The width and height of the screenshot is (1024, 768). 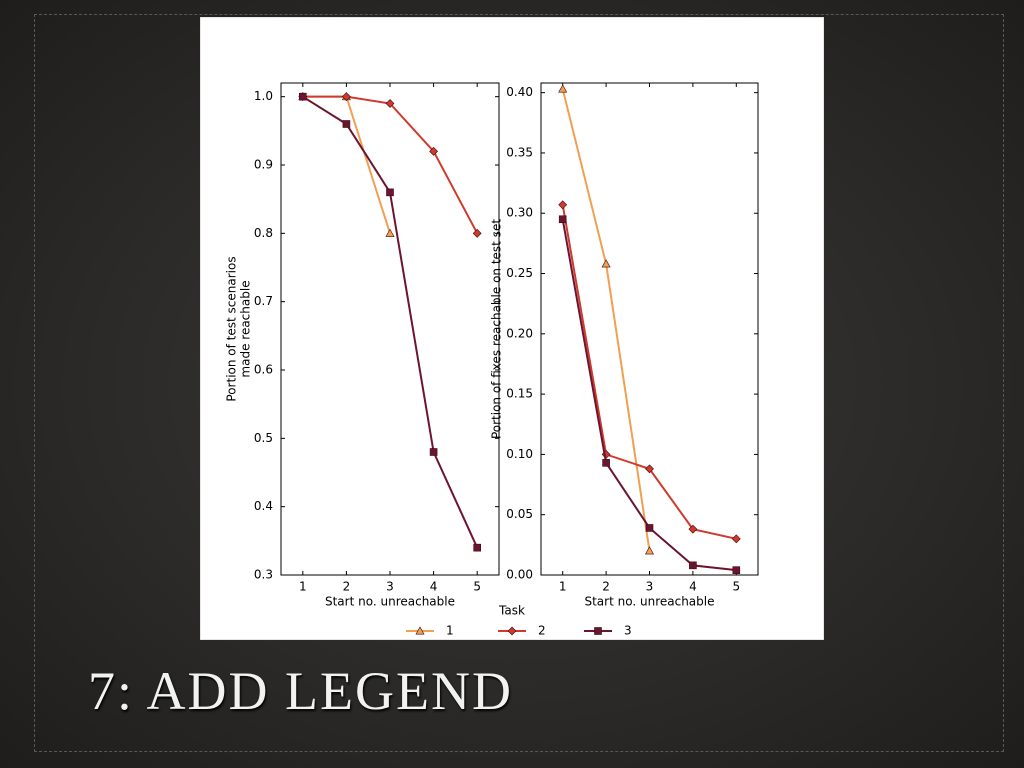 I want to click on legend-title: Task, so click(x=511, y=611).